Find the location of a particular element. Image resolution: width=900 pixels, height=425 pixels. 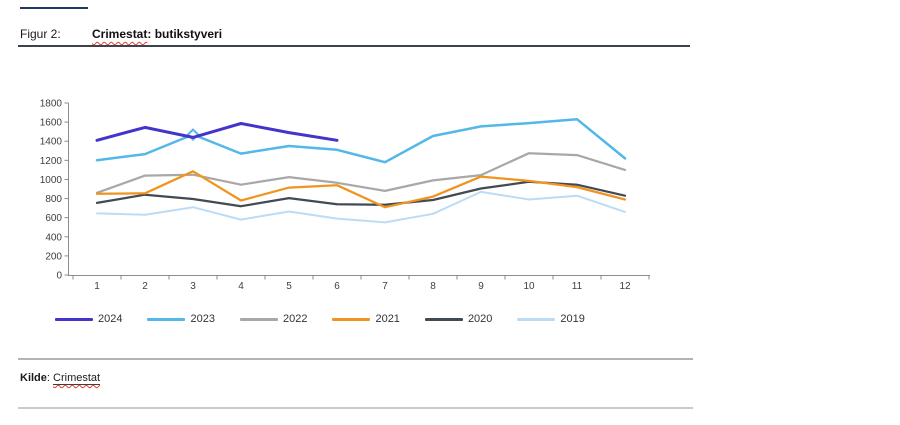

figure-title: Crimestat: butikstyveri is located at coordinates (157, 34).